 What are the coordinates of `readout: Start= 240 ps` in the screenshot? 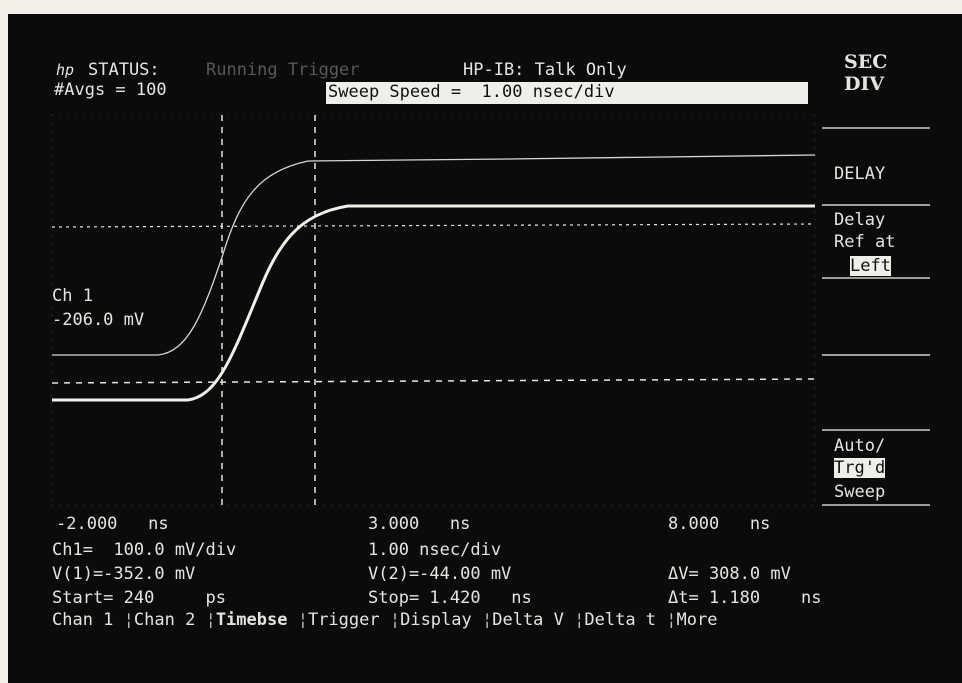 It's located at (139, 598).